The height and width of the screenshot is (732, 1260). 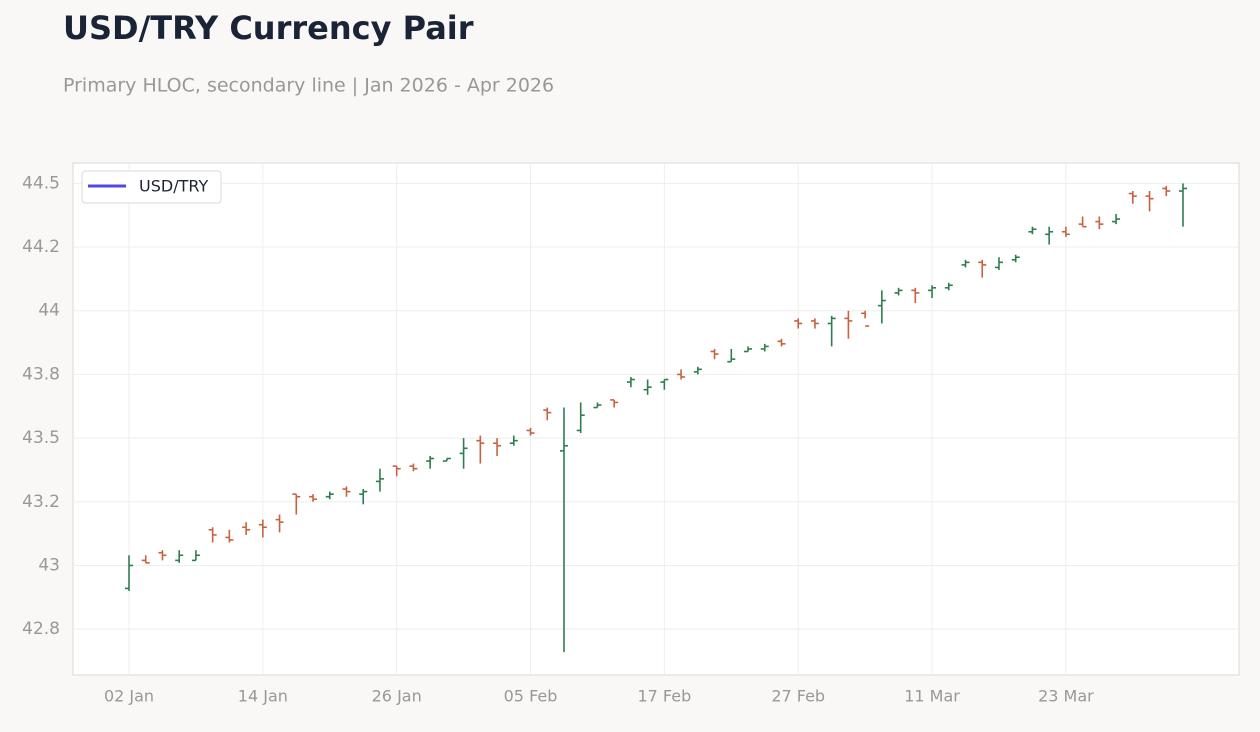 What do you see at coordinates (41, 438) in the screenshot?
I see `y-tick-label: 43.5` at bounding box center [41, 438].